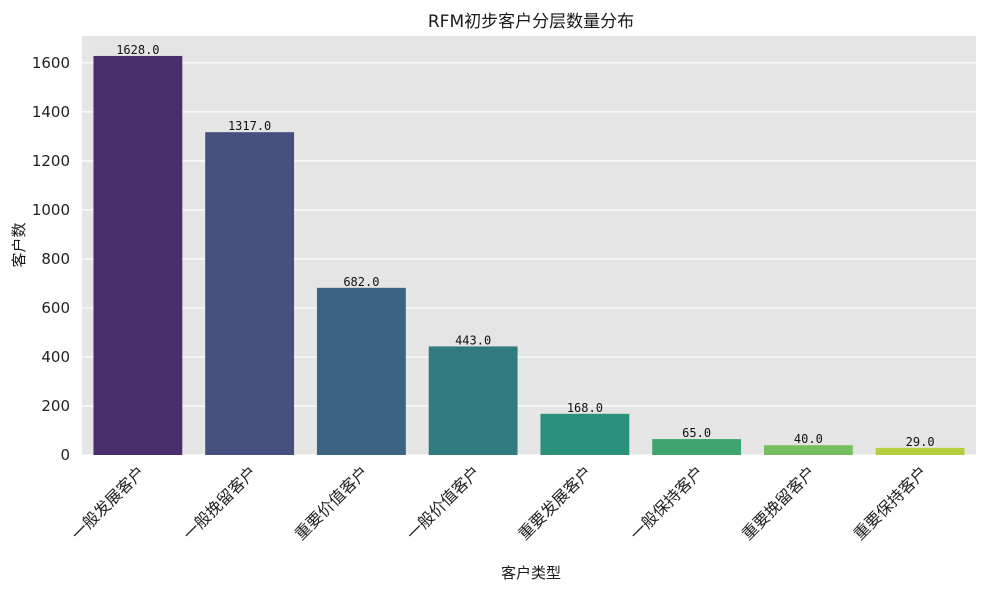 The height and width of the screenshot is (590, 989). I want to click on y-tick-label: 1200, so click(51, 161).